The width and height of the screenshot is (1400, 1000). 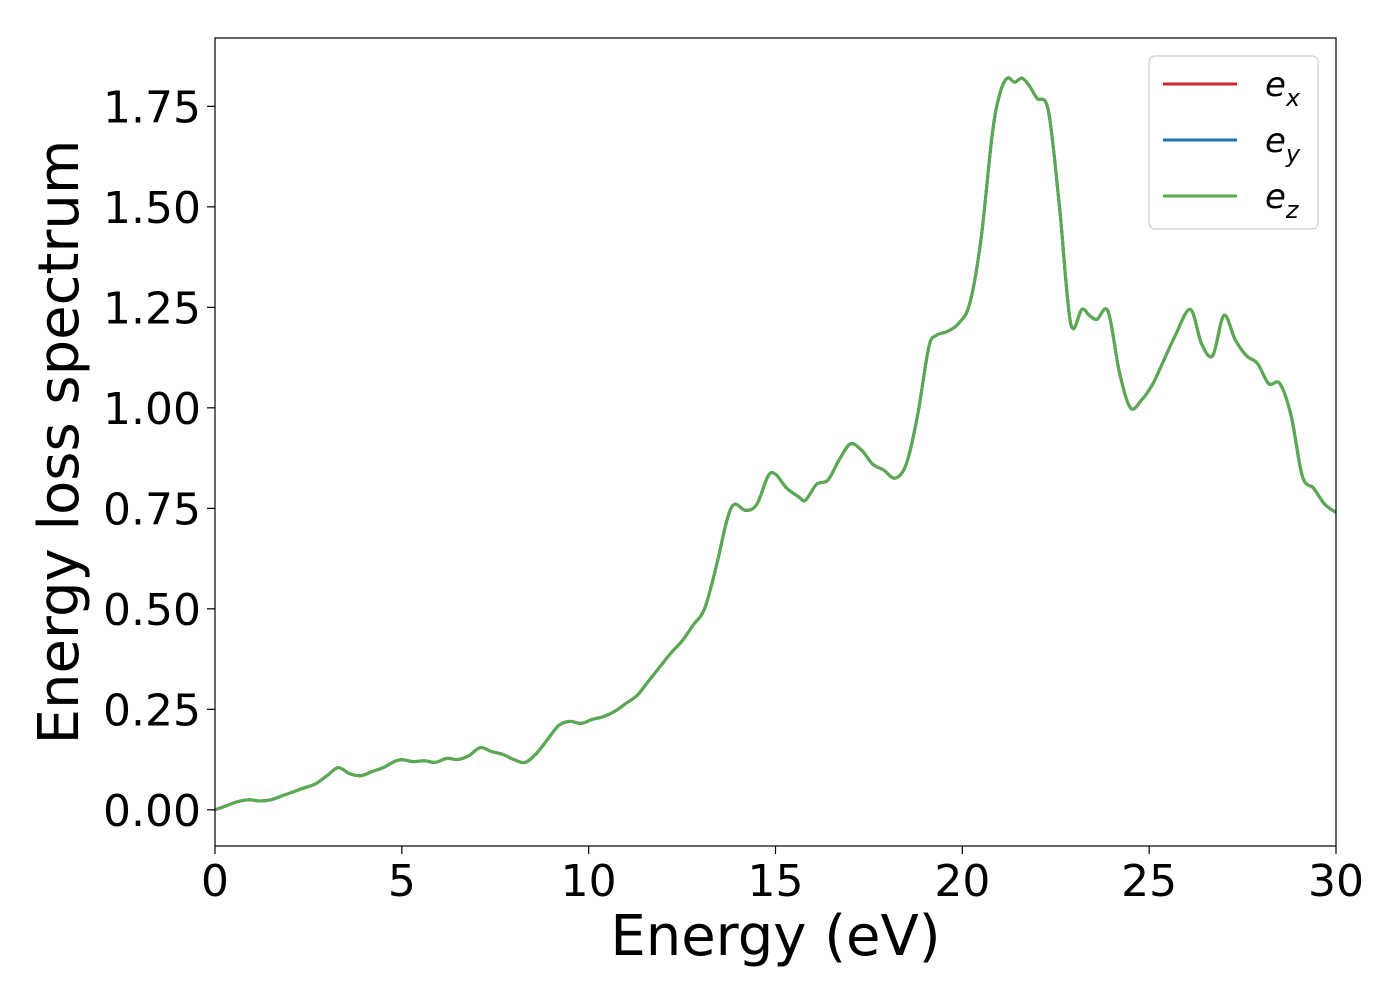 I want to click on x-tick-label: 5, so click(x=402, y=881).